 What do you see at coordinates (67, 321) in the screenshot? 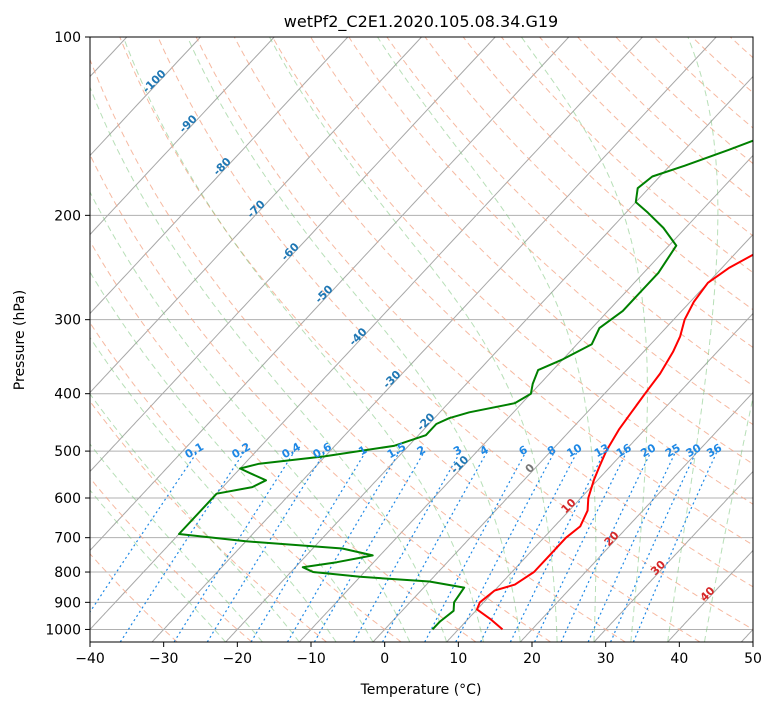
I see `y-tick-label: 300` at bounding box center [67, 321].